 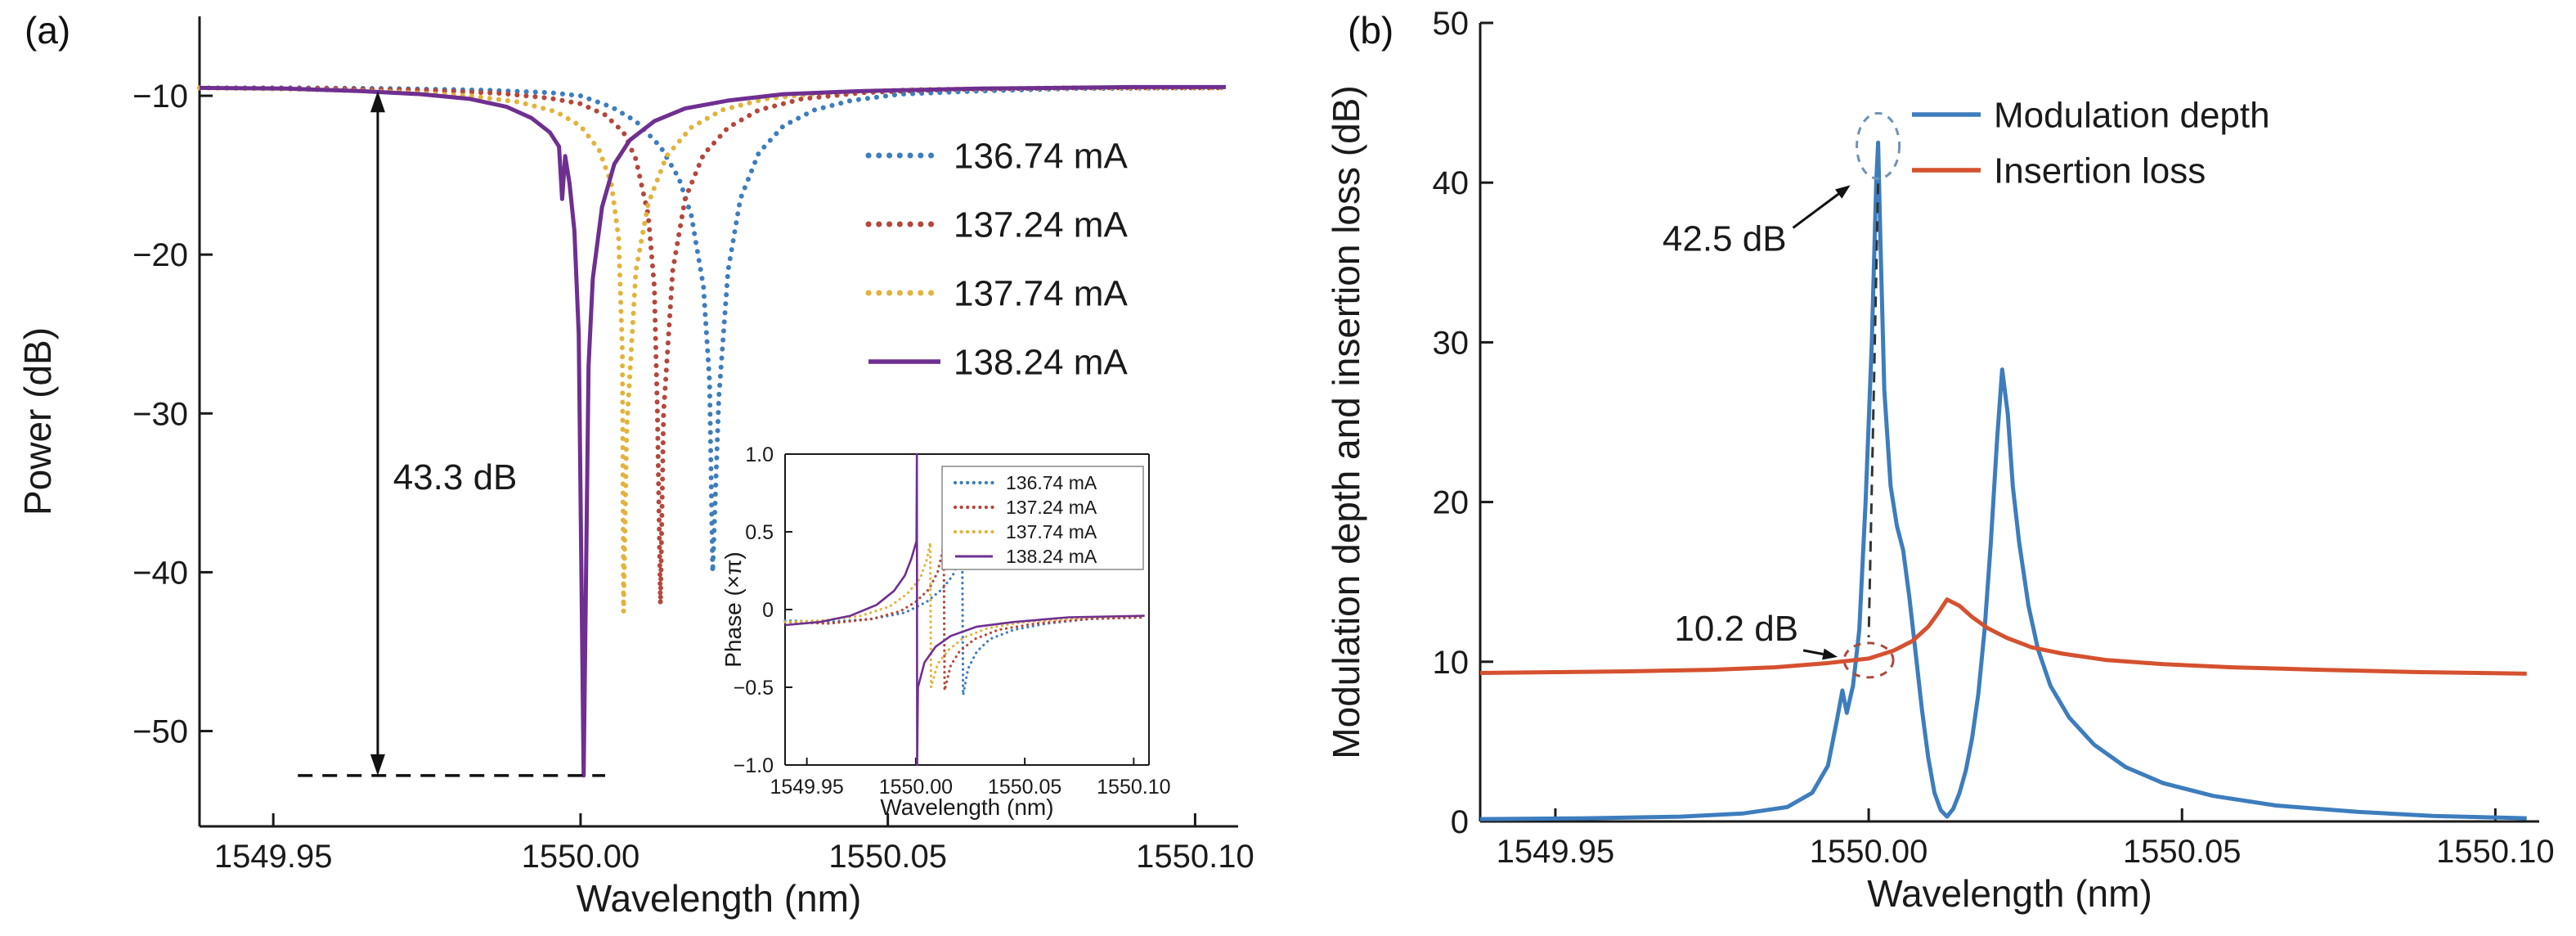 I want to click on peak-highlight-circle, so click(x=1878, y=146).